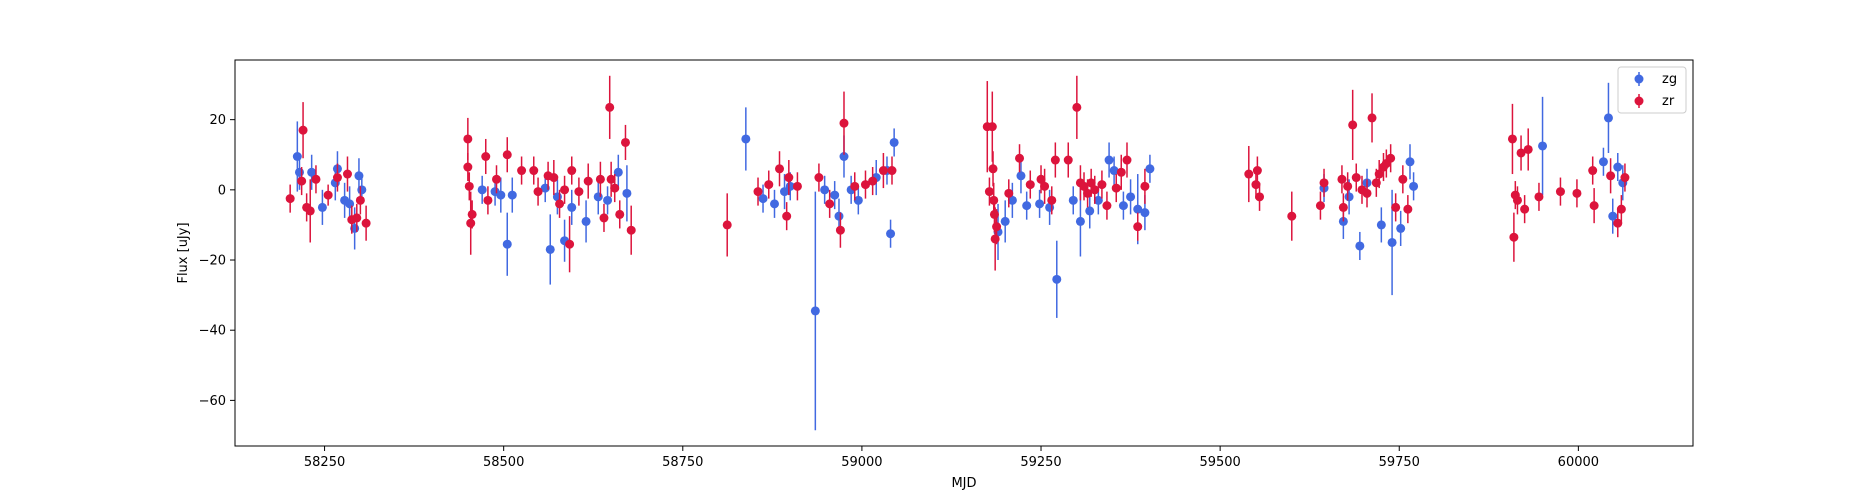  I want to click on x-tick-label-58750: 58750, so click(682, 462).